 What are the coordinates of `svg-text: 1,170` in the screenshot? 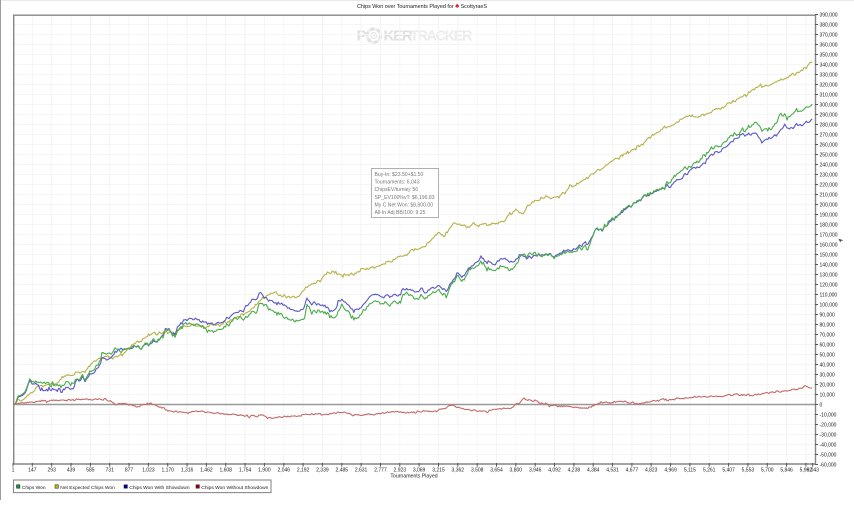 It's located at (167, 471).